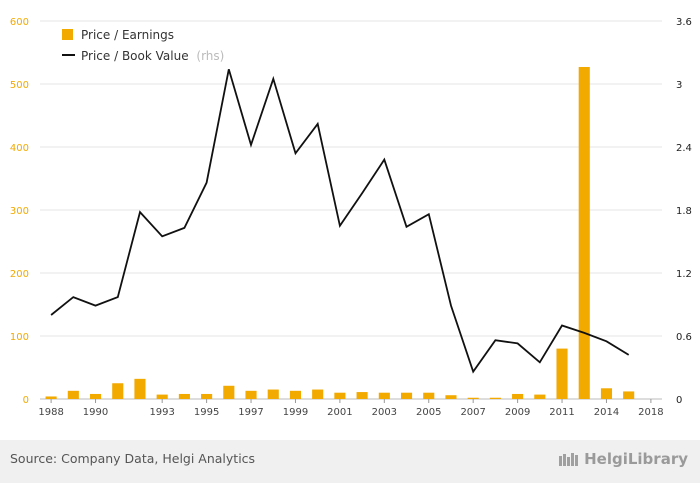 This screenshot has height=483, width=700. I want to click on x-tick-label: 2007, so click(472, 412).